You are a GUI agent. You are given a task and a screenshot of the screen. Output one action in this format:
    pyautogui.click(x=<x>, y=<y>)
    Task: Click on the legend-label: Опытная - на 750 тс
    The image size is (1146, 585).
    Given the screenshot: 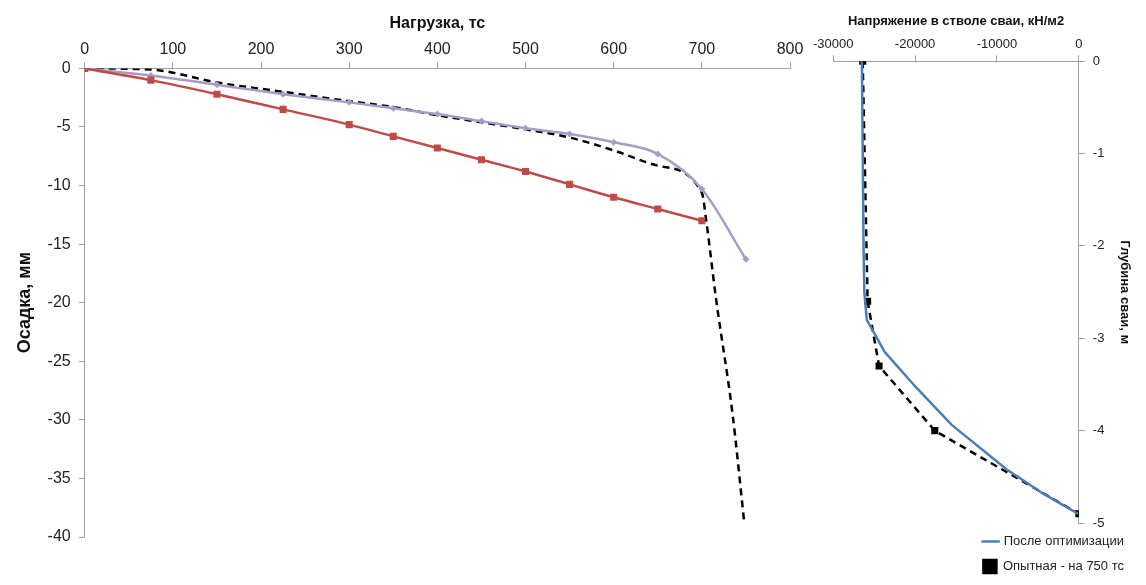 What is the action you would take?
    pyautogui.click(x=1063, y=566)
    